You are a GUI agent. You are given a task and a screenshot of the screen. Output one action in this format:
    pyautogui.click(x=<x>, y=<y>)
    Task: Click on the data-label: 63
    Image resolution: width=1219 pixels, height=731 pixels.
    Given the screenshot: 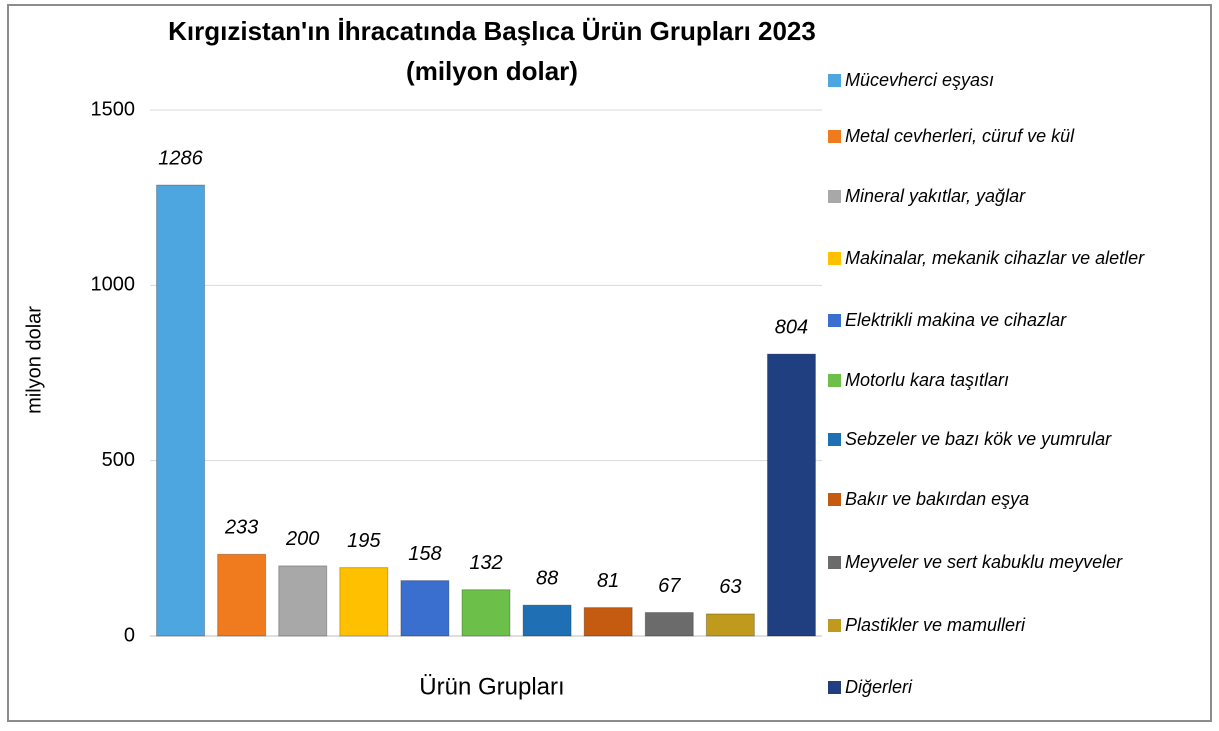 What is the action you would take?
    pyautogui.click(x=730, y=587)
    